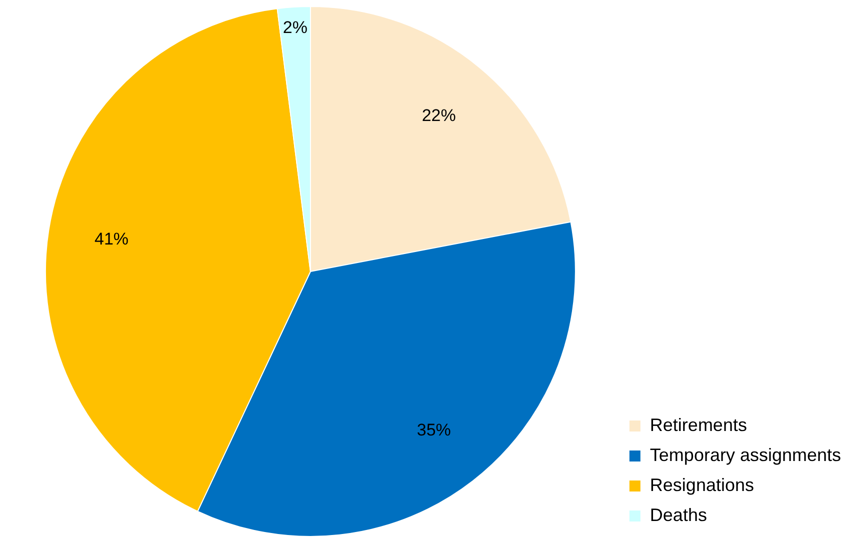 The image size is (851, 539). Describe the element at coordinates (439, 116) in the screenshot. I see `data-label: 22%` at that location.